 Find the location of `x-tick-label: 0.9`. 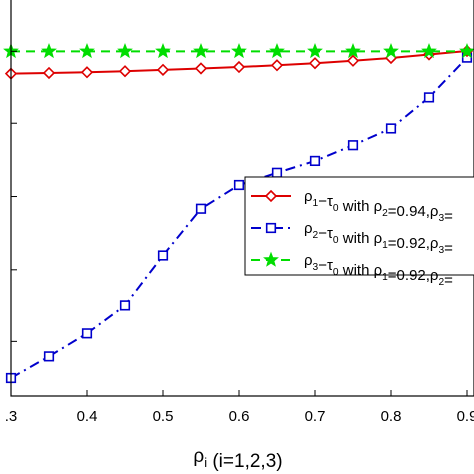

x-tick-label: 0.9 is located at coordinates (465, 416).